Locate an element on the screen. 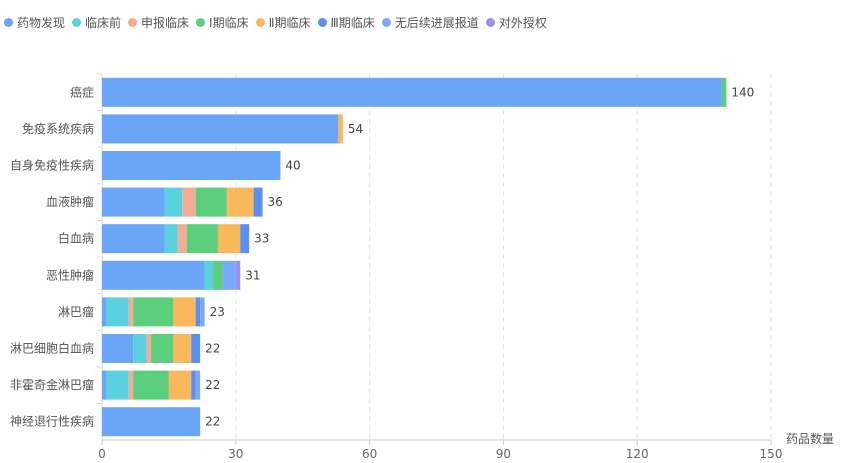  x-tick-label: 150 is located at coordinates (771, 454).